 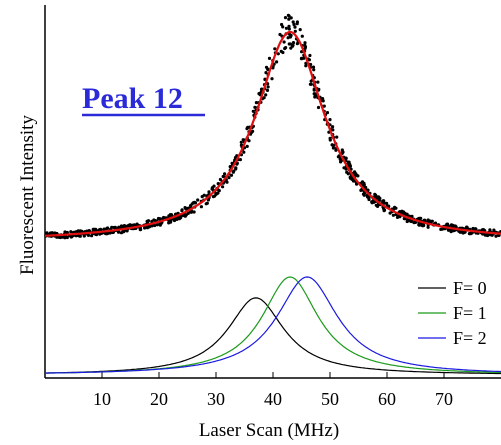 I want to click on y-axis-label: Fluorescent Intensity, so click(x=27, y=195).